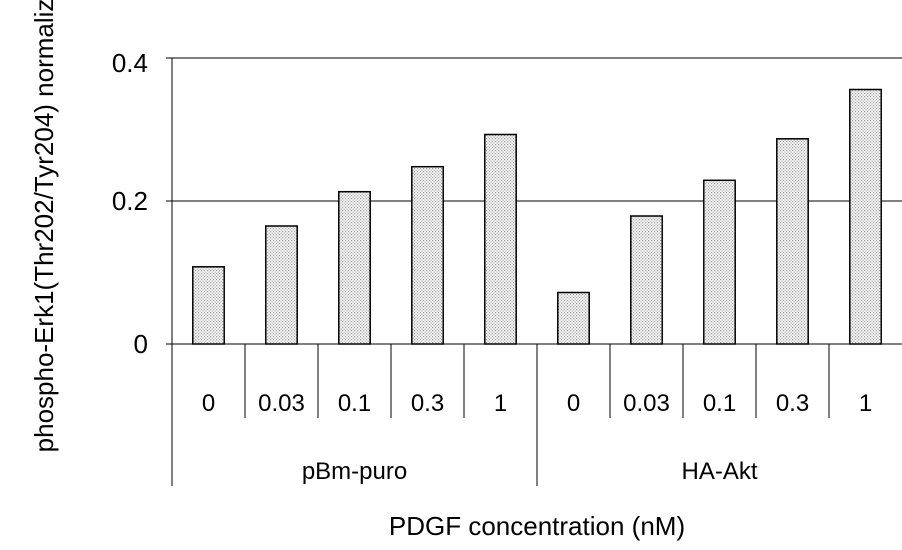  I want to click on bar-HA-Akt-0.1, so click(719, 262).